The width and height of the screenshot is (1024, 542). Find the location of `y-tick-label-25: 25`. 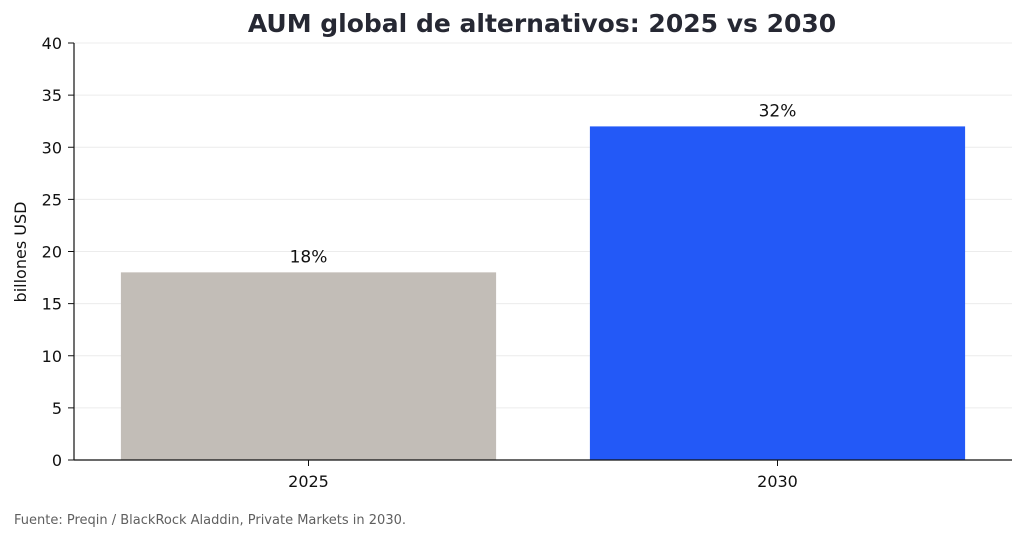

y-tick-label-25: 25 is located at coordinates (52, 199).